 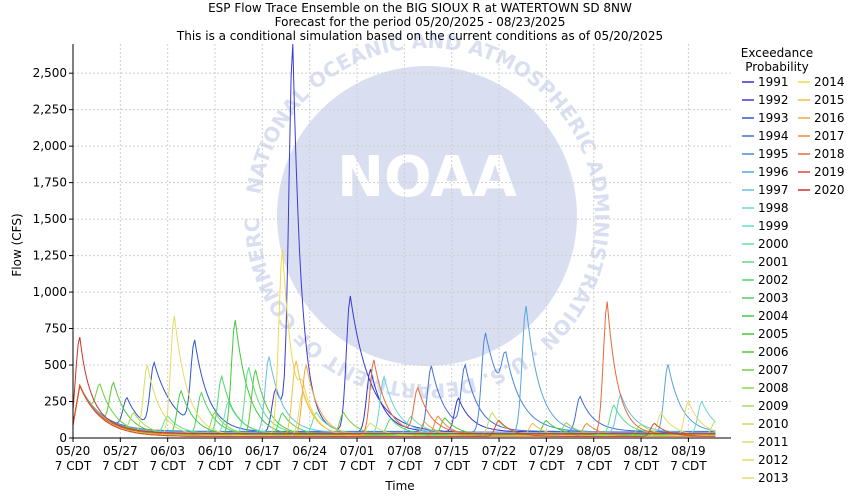 I want to click on legend-label-2009: 2009, so click(x=773, y=406).